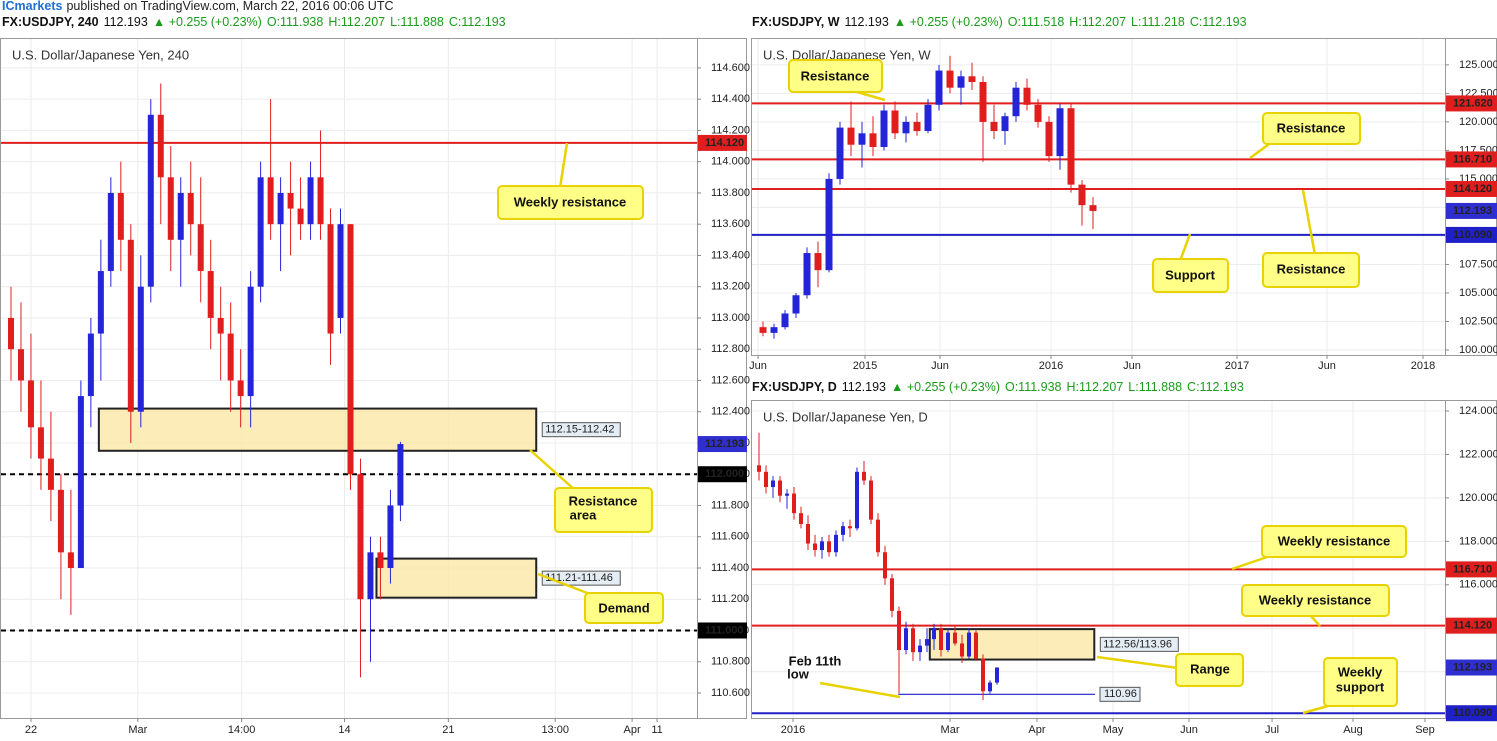 The width and height of the screenshot is (1497, 741). Describe the element at coordinates (1311, 268) in the screenshot. I see `callout-text: Resistance` at that location.